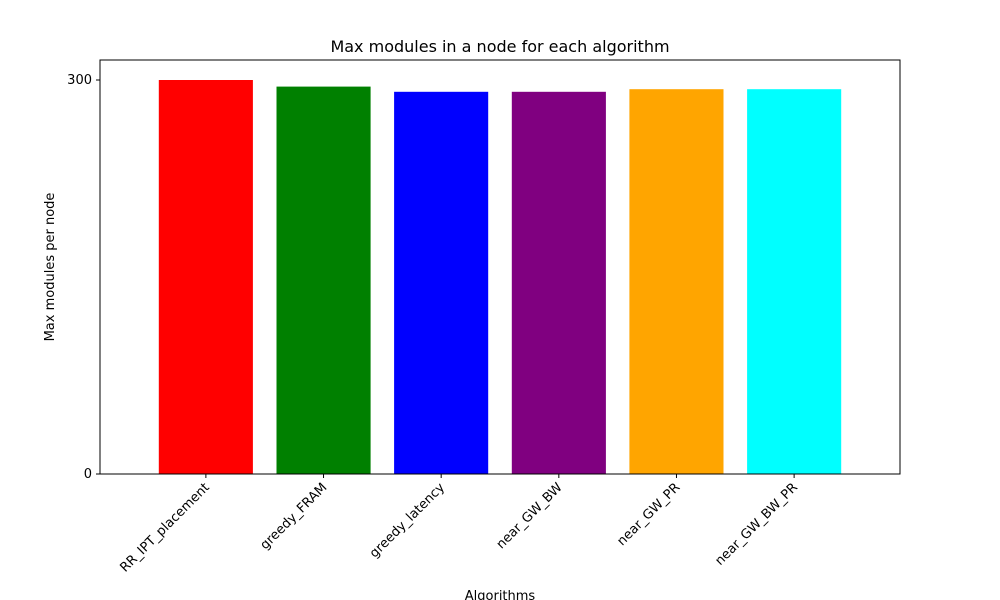 This screenshot has width=1000, height=600. Describe the element at coordinates (794, 281) in the screenshot. I see `bar-near_GW_BW_PR` at that location.